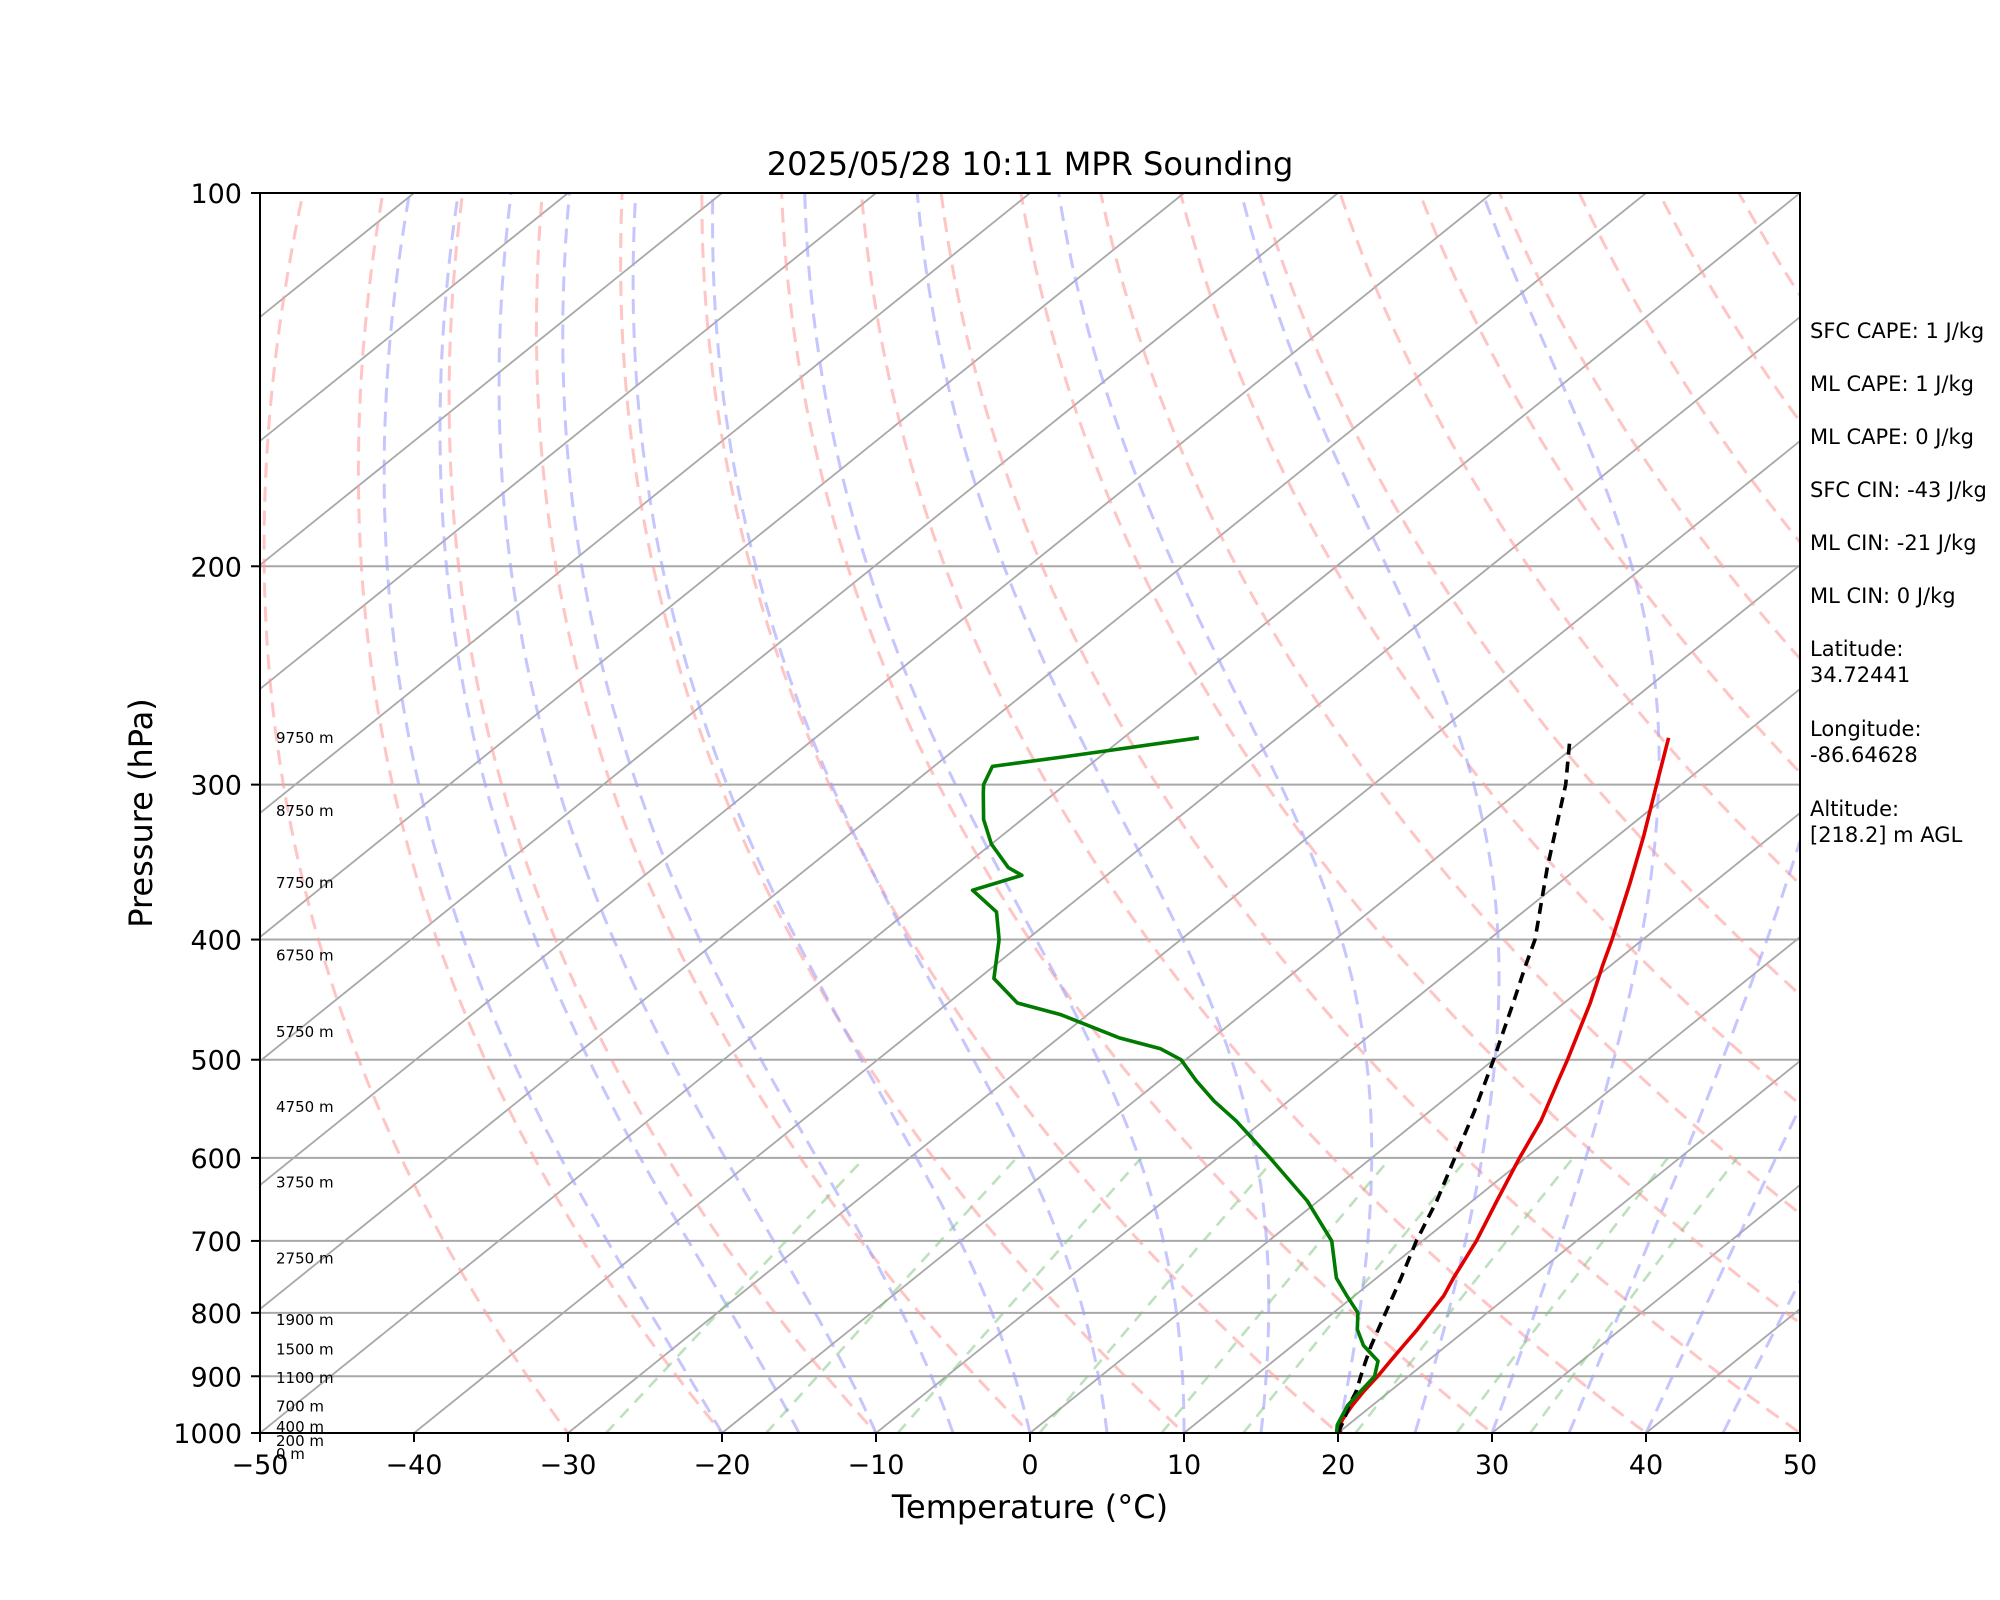 Image resolution: width=2000 pixels, height=1600 pixels. What do you see at coordinates (1886, 835) in the screenshot?
I see `altitude-value: [218.2] m AGL` at bounding box center [1886, 835].